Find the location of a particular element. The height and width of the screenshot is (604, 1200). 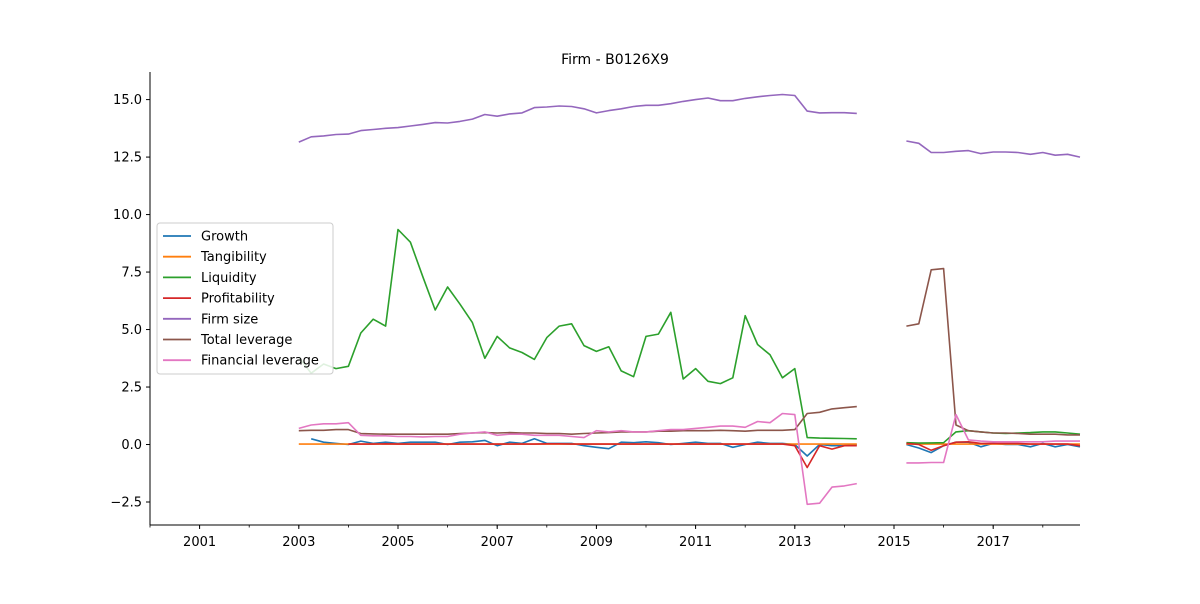

chart-title: Firm - B0126X9 is located at coordinates (615, 60).